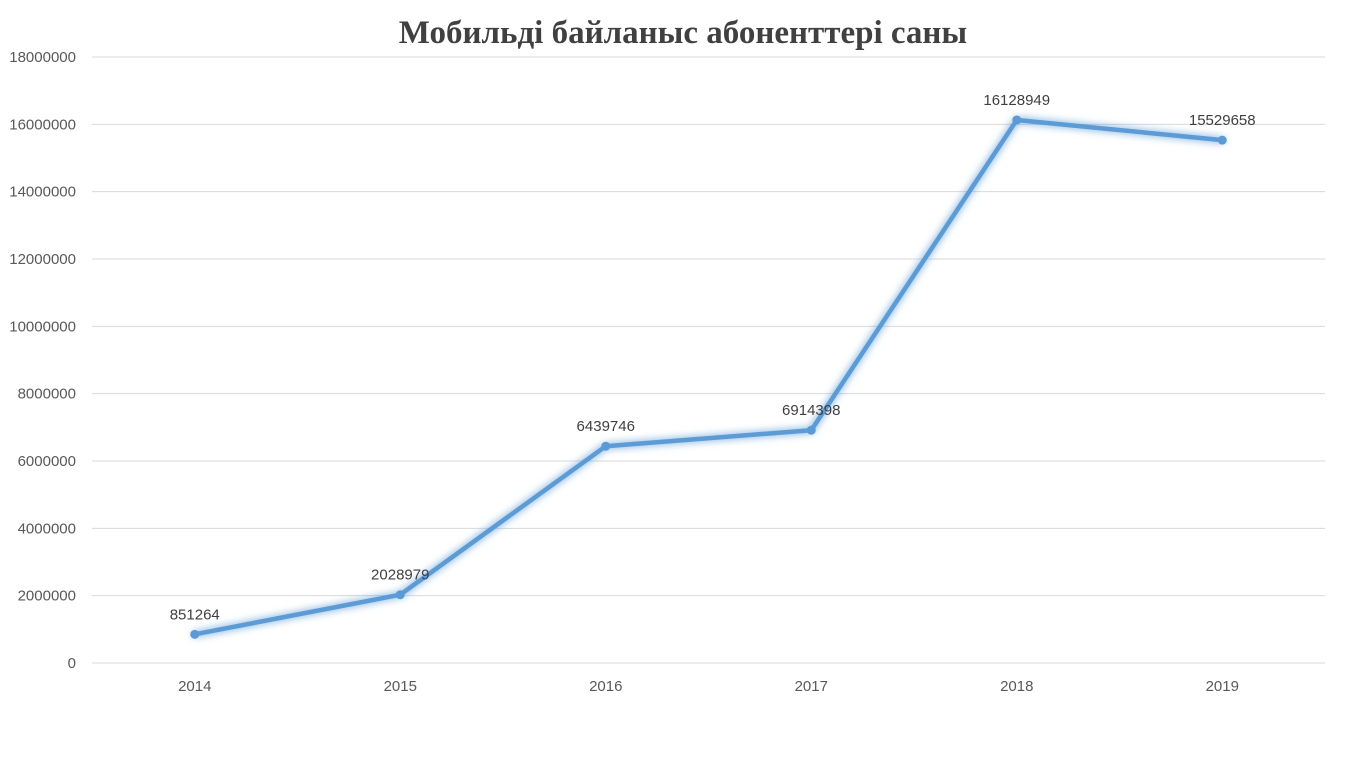 Image resolution: width=1366 pixels, height=768 pixels. Describe the element at coordinates (47, 528) in the screenshot. I see `y-tick-label: 4000000` at that location.